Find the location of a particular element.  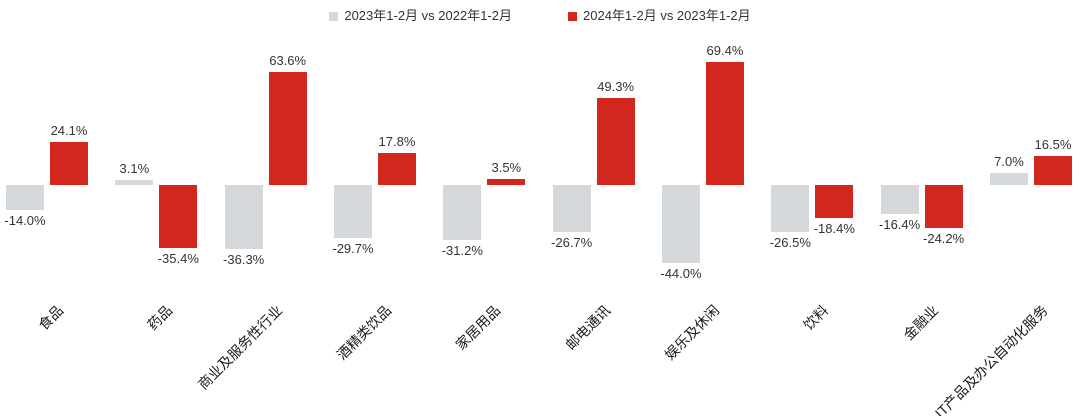

bar-series0-cat0 is located at coordinates (25, 197).